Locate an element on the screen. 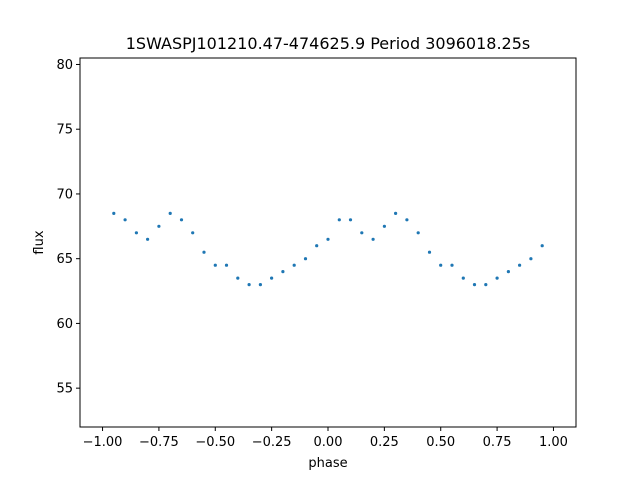 The image size is (640, 480). y-tick-label: 80 is located at coordinates (64, 65).